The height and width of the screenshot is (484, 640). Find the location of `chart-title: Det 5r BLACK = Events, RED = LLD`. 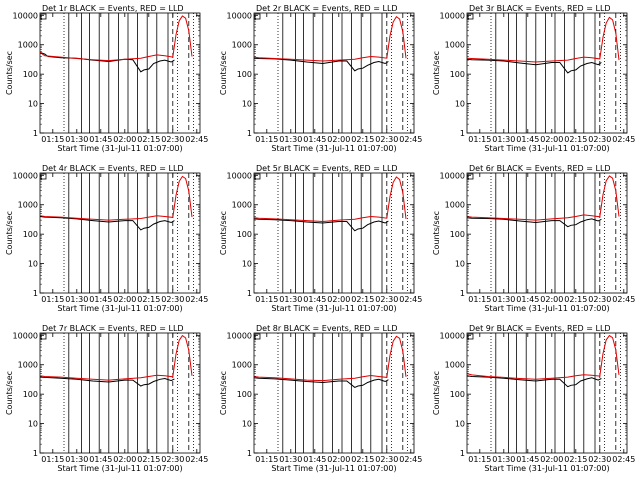

chart-title: Det 5r BLACK = Events, RED = LLD is located at coordinates (327, 168).